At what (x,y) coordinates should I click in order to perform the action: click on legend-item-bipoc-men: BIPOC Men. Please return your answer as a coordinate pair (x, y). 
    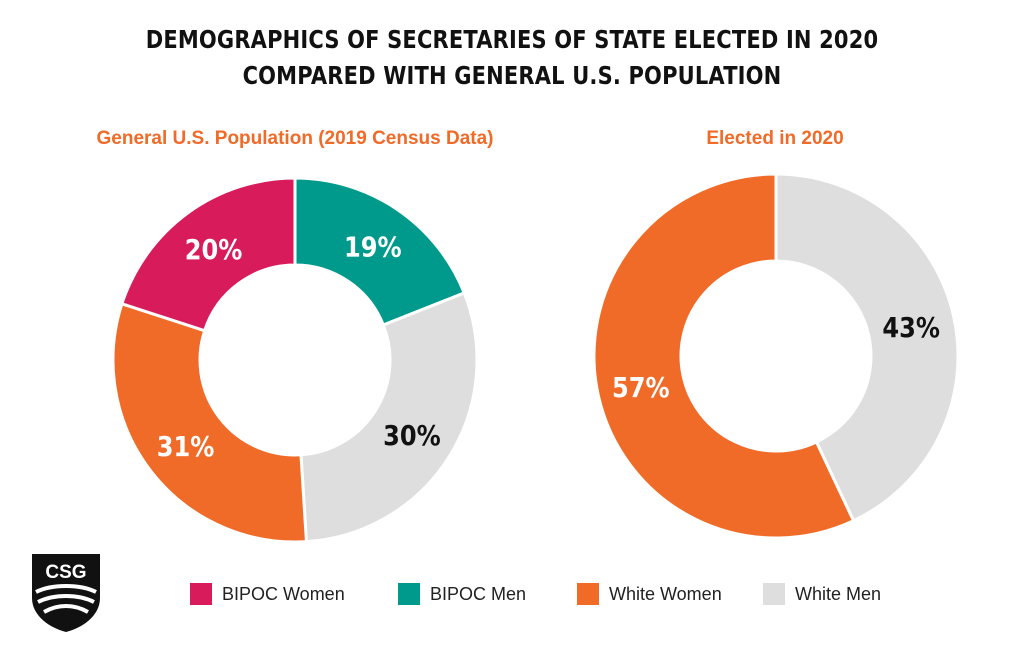
    Looking at the image, I should click on (462, 594).